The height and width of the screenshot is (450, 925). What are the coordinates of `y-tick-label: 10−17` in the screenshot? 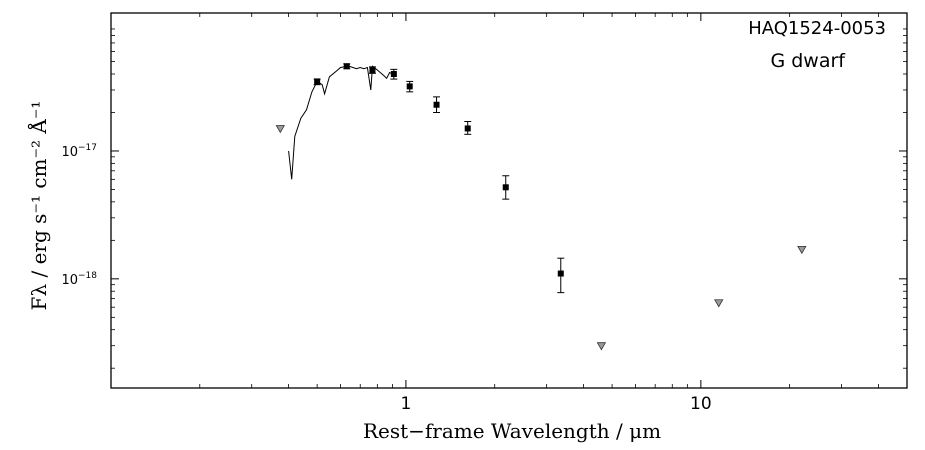 It's located at (79, 151).